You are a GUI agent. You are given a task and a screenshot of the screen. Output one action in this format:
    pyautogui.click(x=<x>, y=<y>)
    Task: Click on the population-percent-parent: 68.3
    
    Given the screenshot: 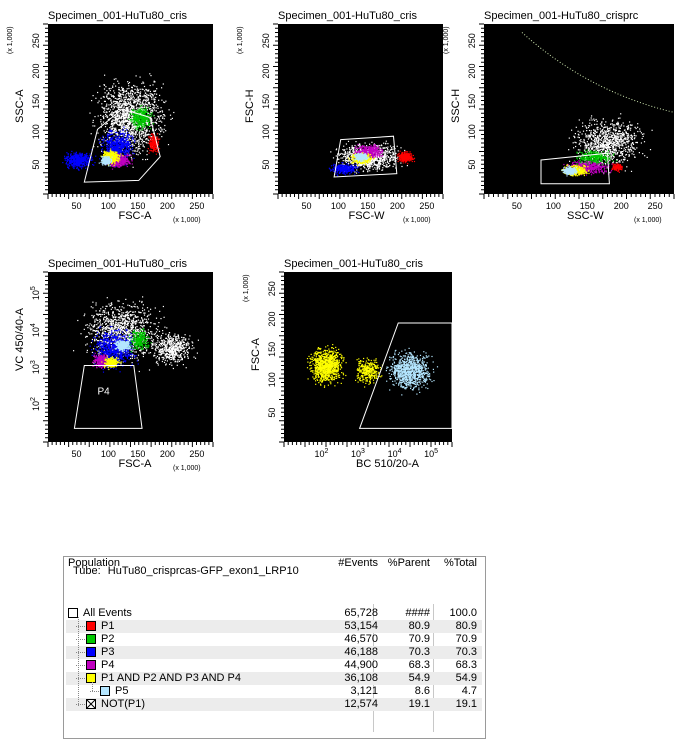 What is the action you would take?
    pyautogui.click(x=419, y=665)
    